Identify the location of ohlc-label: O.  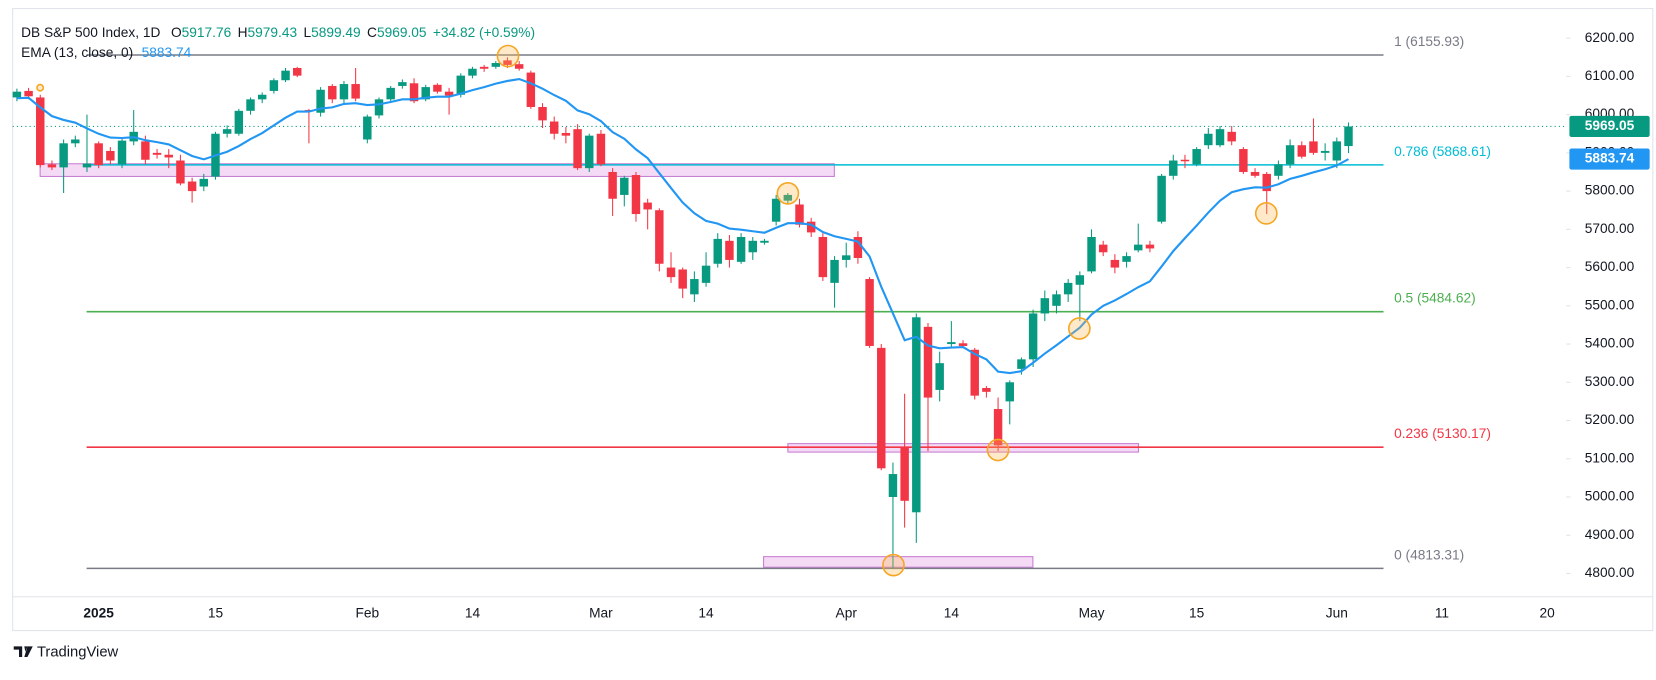
(176, 31).